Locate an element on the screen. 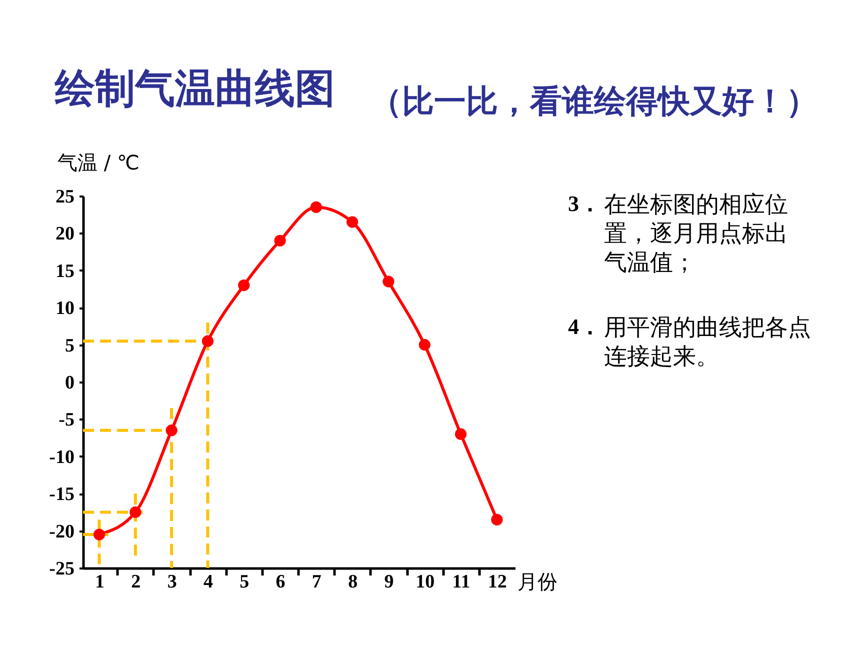  y-tick-label: -20 is located at coordinates (61, 531).